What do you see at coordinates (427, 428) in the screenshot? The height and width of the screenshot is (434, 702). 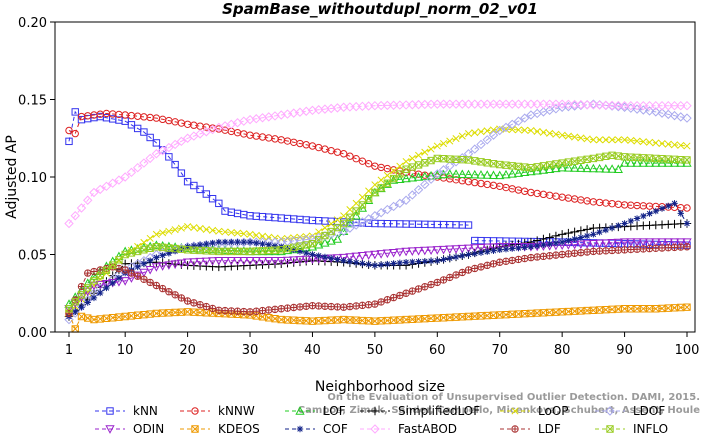 I see `legend-label-fastabod: FastABOD` at bounding box center [427, 428].